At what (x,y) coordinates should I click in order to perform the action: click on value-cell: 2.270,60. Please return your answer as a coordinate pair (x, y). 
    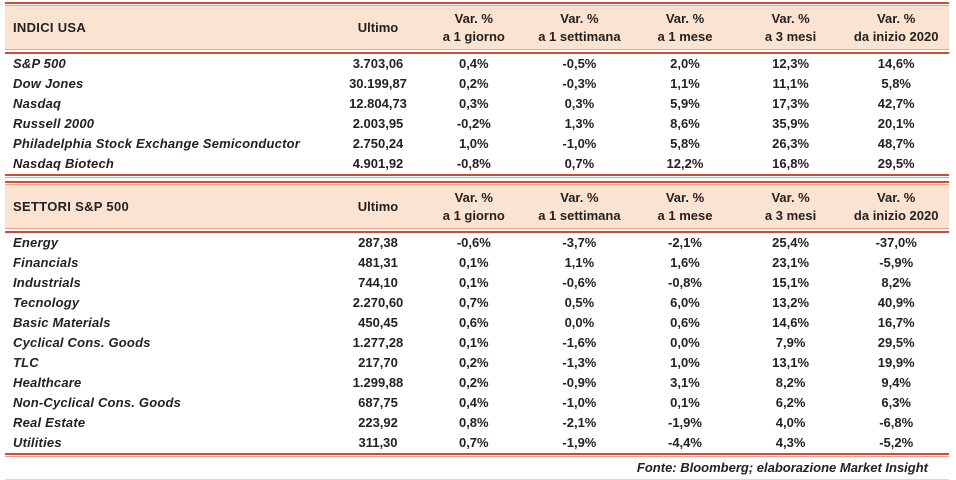
    Looking at the image, I should click on (378, 302).